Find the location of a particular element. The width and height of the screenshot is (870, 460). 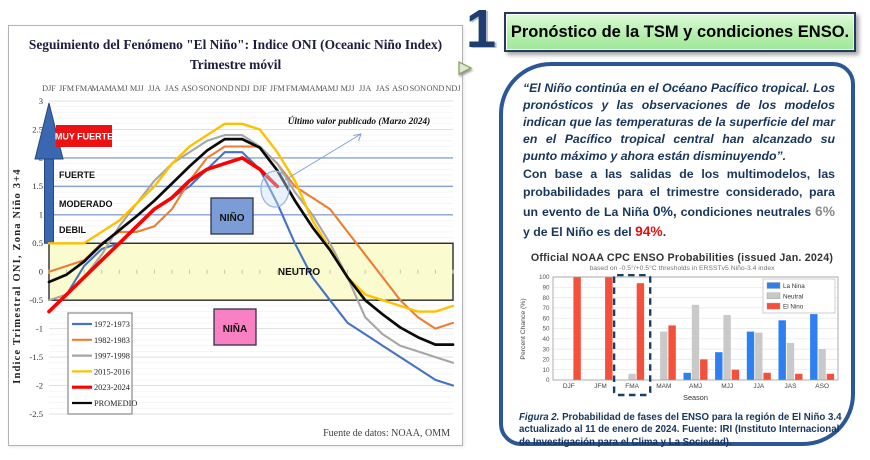

slide-marker-arrow-icon is located at coordinates (465, 70).